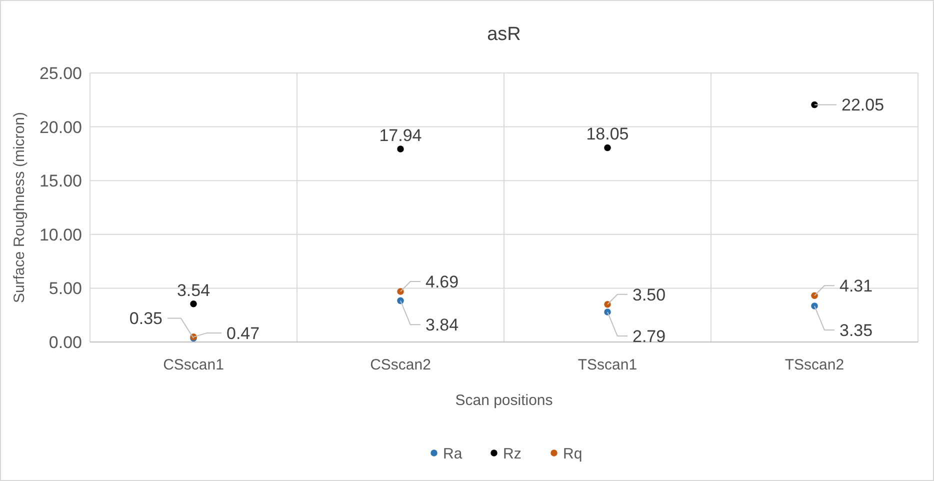 The width and height of the screenshot is (934, 481). What do you see at coordinates (608, 365) in the screenshot?
I see `x-tick-label: TSscan1` at bounding box center [608, 365].